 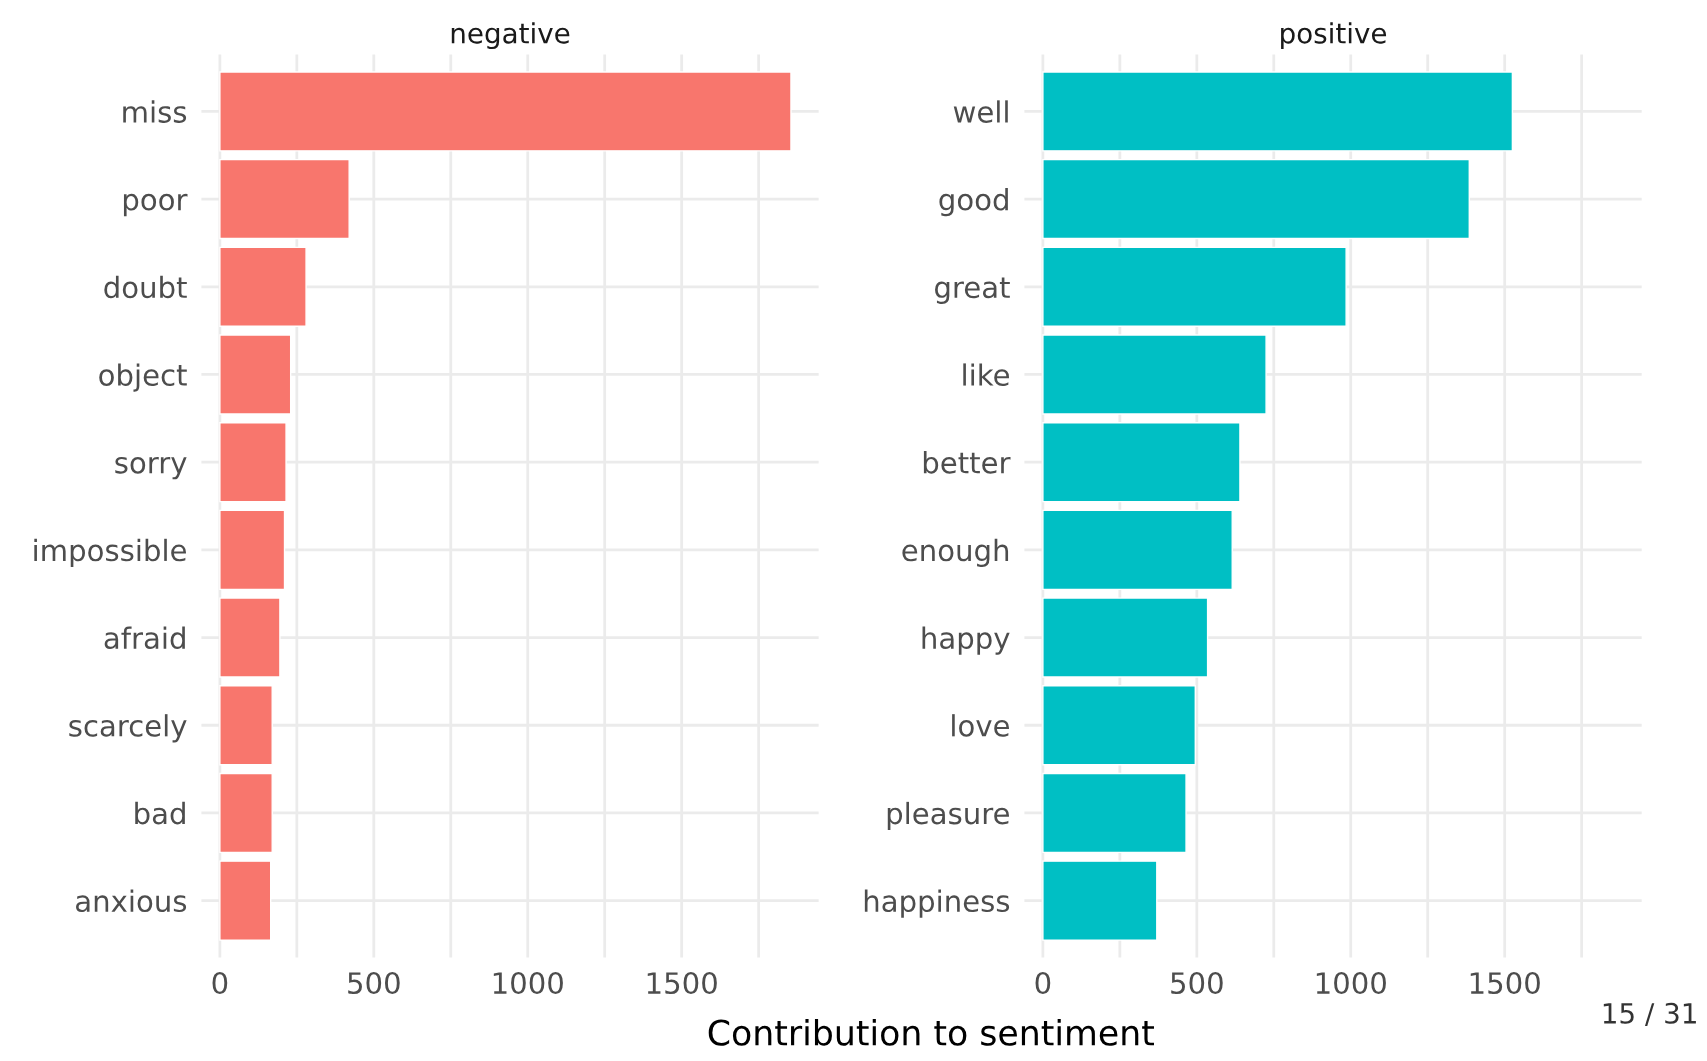 What do you see at coordinates (155, 205) in the screenshot?
I see `y-tick-label: poor` at bounding box center [155, 205].